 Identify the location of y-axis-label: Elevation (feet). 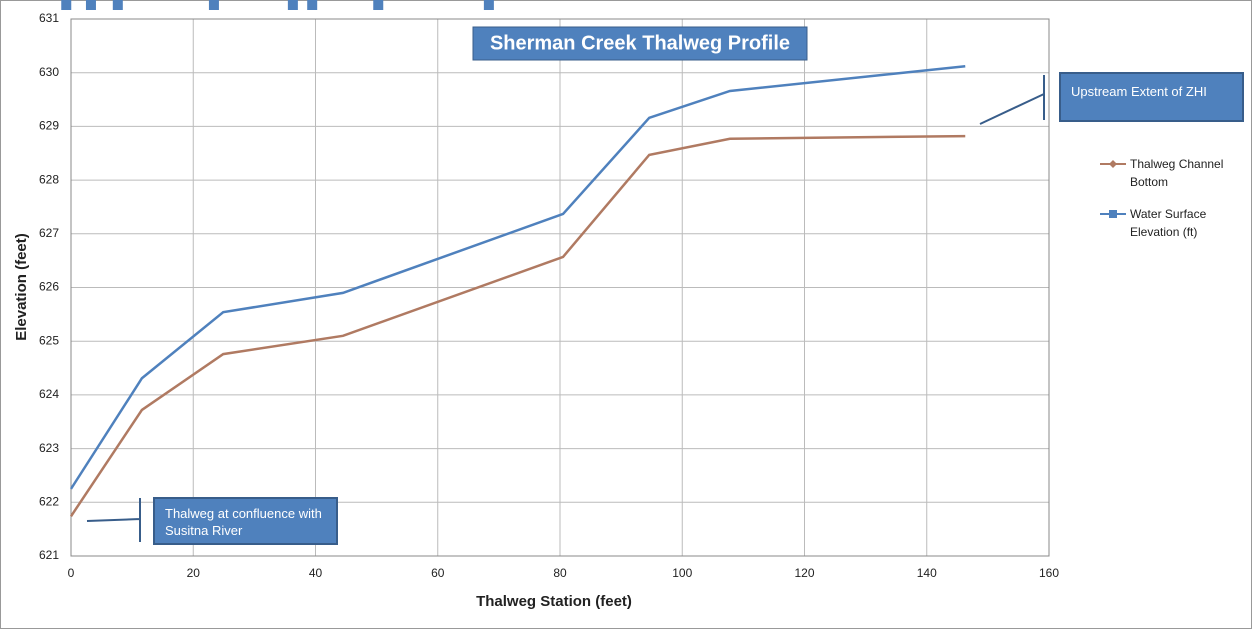
(21, 287).